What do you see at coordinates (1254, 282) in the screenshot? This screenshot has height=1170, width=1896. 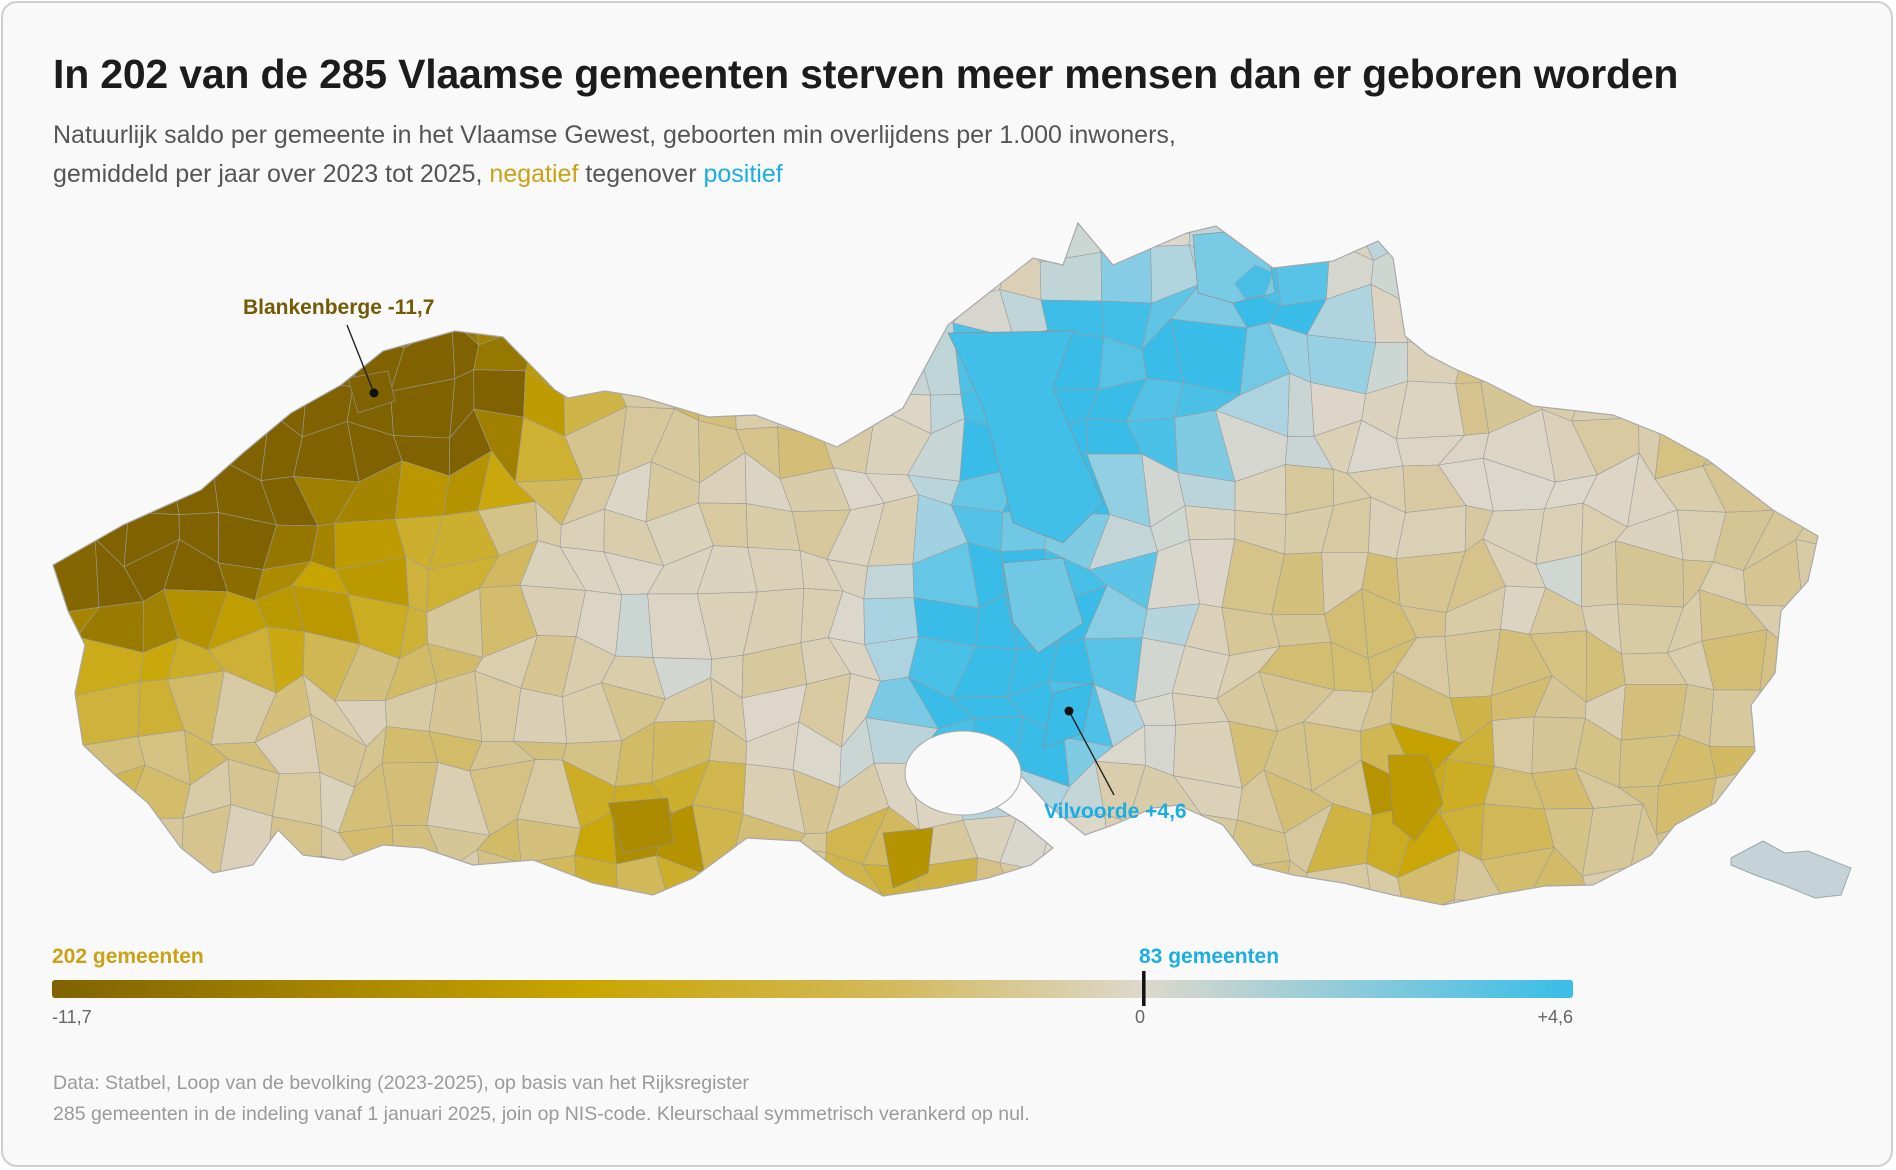 I see `baarle-hertog-exclave` at bounding box center [1254, 282].